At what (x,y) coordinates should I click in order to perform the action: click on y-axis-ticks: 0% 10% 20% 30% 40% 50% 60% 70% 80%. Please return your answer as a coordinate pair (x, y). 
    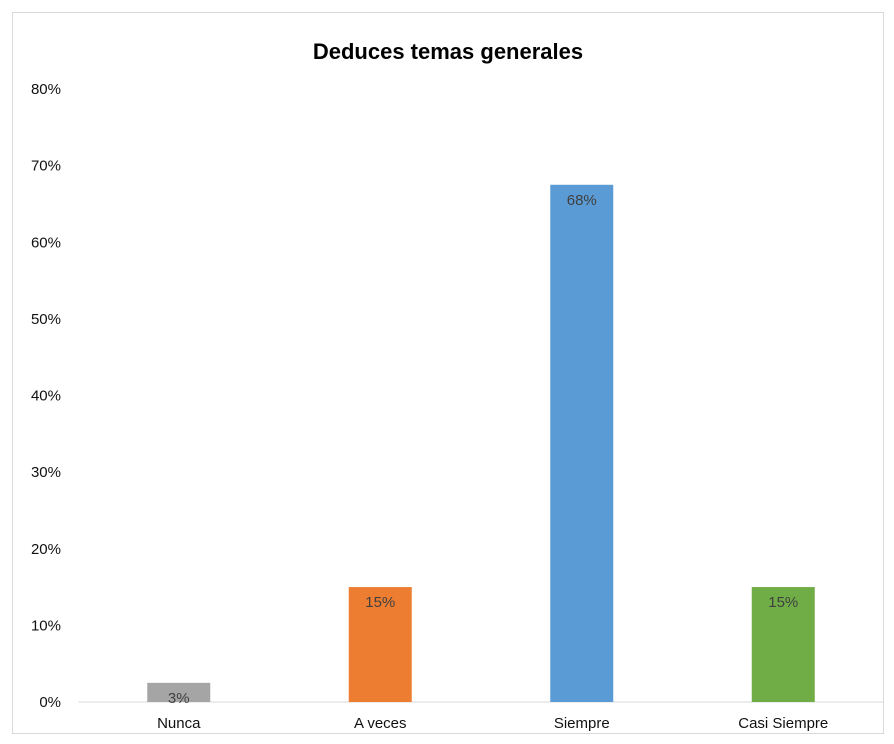
    Looking at the image, I should click on (46, 396).